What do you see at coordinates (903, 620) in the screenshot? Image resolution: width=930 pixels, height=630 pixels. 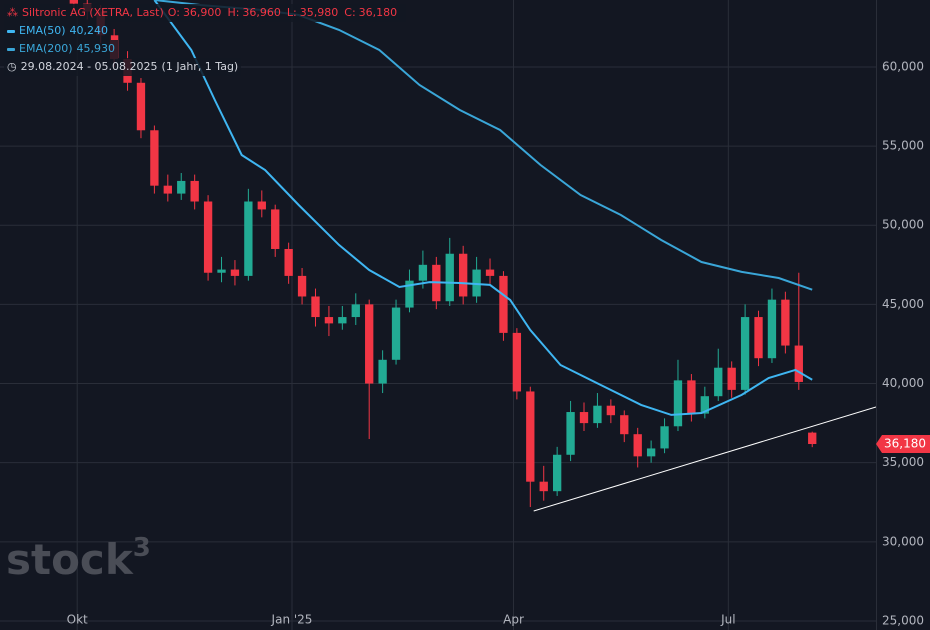 I see `y-tick-label: 25,000` at bounding box center [903, 620].